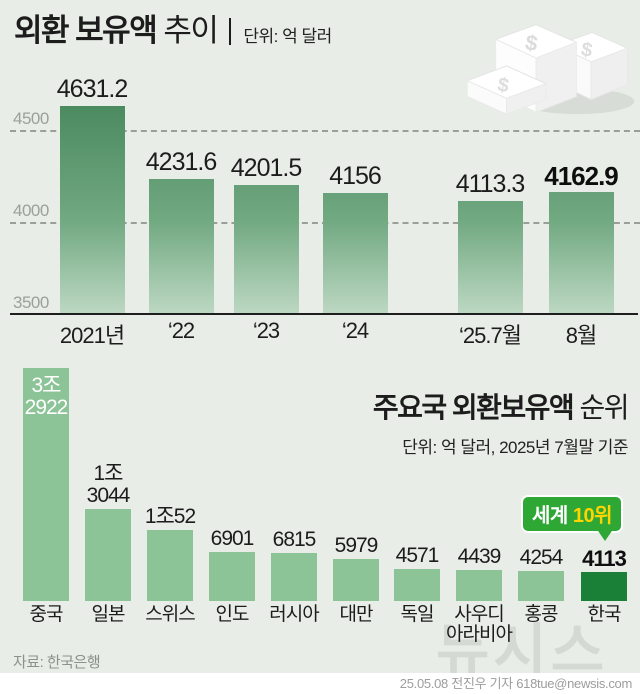 This screenshot has width=640, height=694. What do you see at coordinates (92, 335) in the screenshot?
I see `axis-category-label: 2021년` at bounding box center [92, 335].